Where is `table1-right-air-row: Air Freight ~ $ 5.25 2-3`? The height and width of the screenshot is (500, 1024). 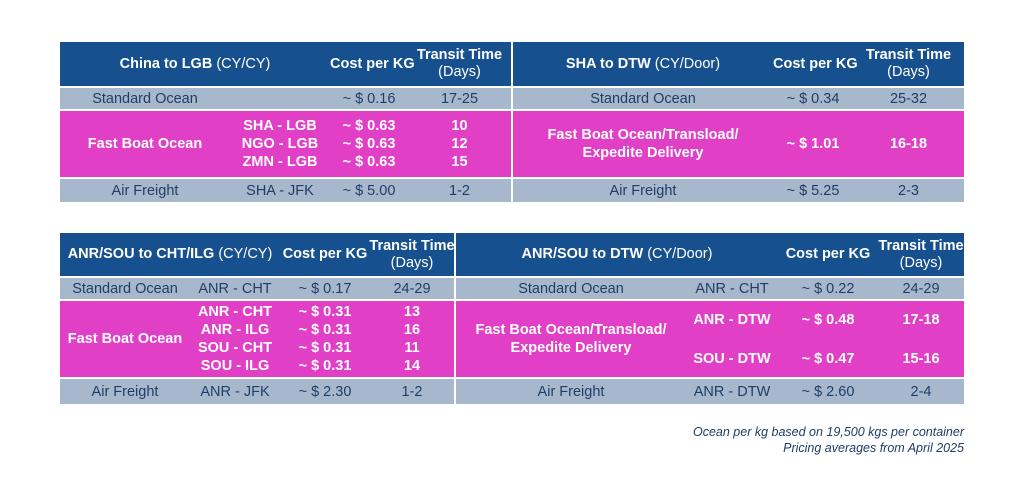 table1-right-air-row: Air Freight ~ $ 5.25 2-3 is located at coordinates (738, 190).